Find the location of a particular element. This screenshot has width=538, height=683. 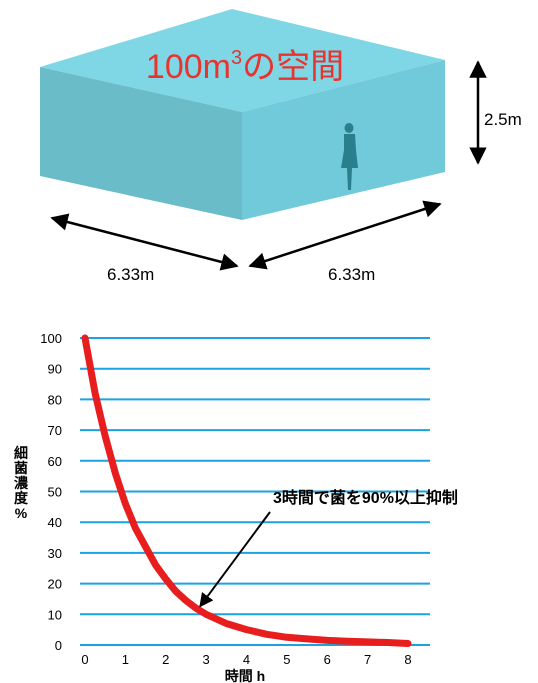

x-tick-7: 7 is located at coordinates (367, 659).